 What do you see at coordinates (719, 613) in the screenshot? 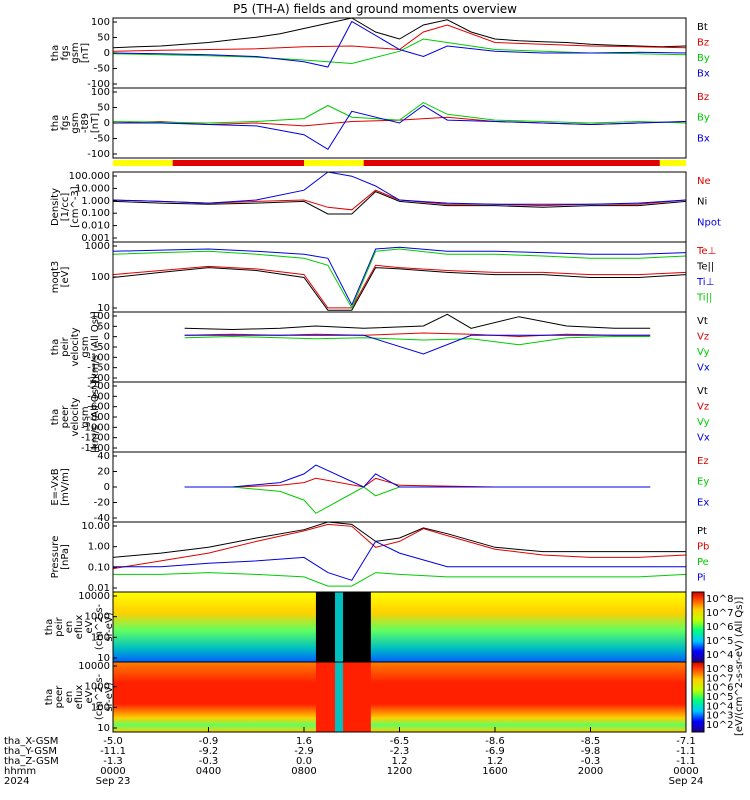
I see `colorbar-tick-label: 10^7` at bounding box center [719, 613].